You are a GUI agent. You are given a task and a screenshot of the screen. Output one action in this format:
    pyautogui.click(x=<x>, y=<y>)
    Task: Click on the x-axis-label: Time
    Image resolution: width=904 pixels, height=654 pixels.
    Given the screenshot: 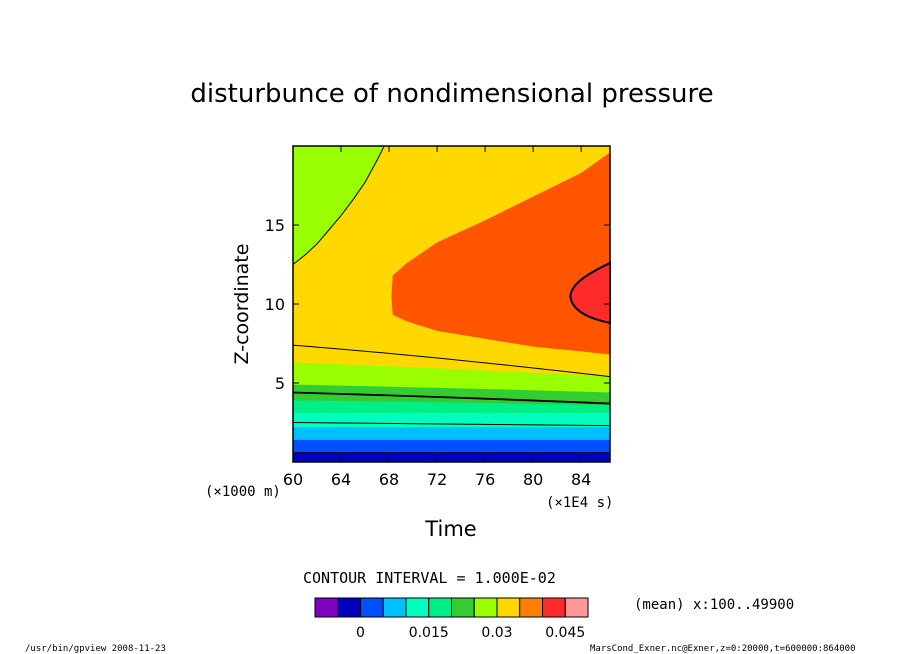 What is the action you would take?
    pyautogui.click(x=450, y=529)
    